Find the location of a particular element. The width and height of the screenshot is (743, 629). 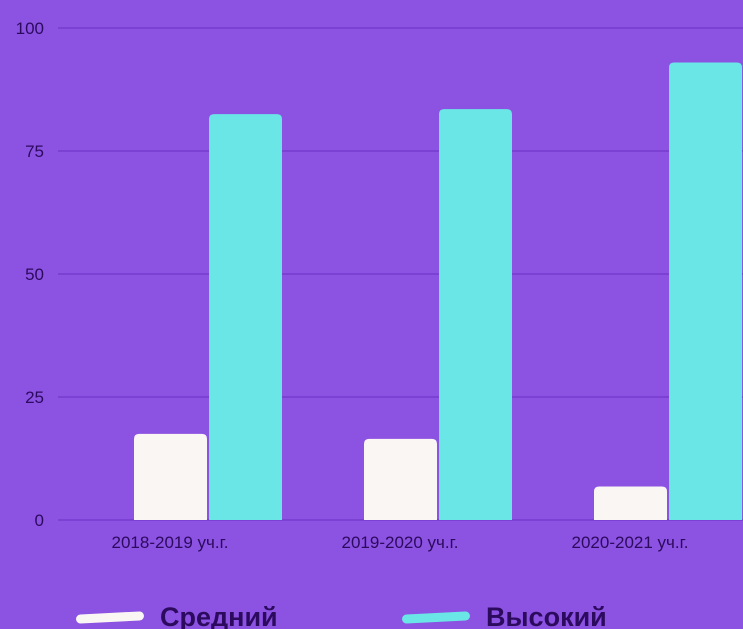

legend-swatch-high is located at coordinates (436, 617).